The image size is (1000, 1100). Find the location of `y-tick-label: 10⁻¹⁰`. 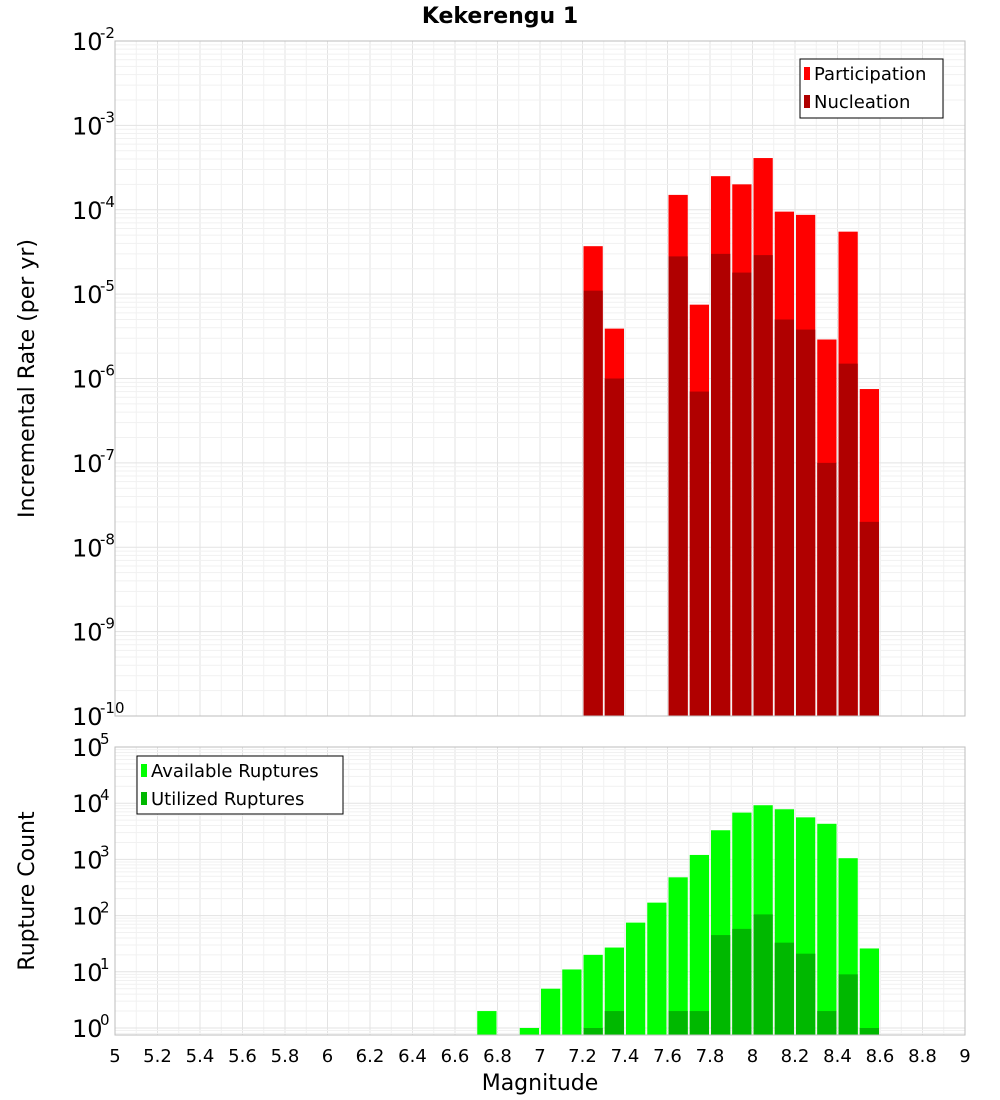

y-tick-label: 10⁻¹⁰ is located at coordinates (98, 715).